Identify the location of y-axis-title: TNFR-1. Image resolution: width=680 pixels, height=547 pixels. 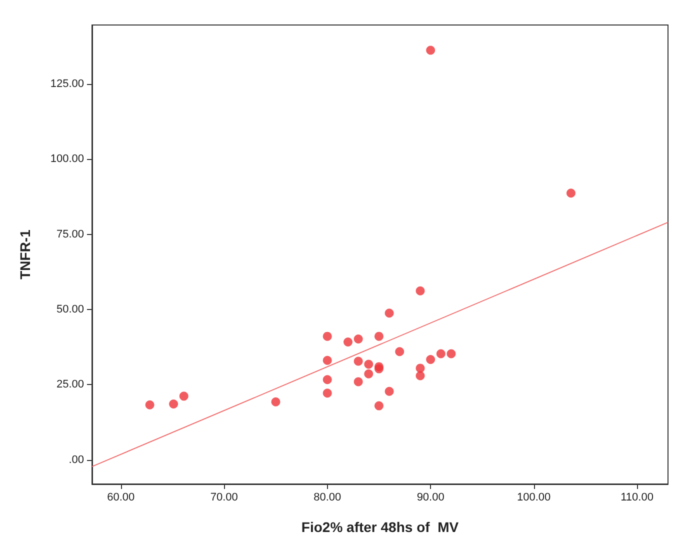
(25, 254).